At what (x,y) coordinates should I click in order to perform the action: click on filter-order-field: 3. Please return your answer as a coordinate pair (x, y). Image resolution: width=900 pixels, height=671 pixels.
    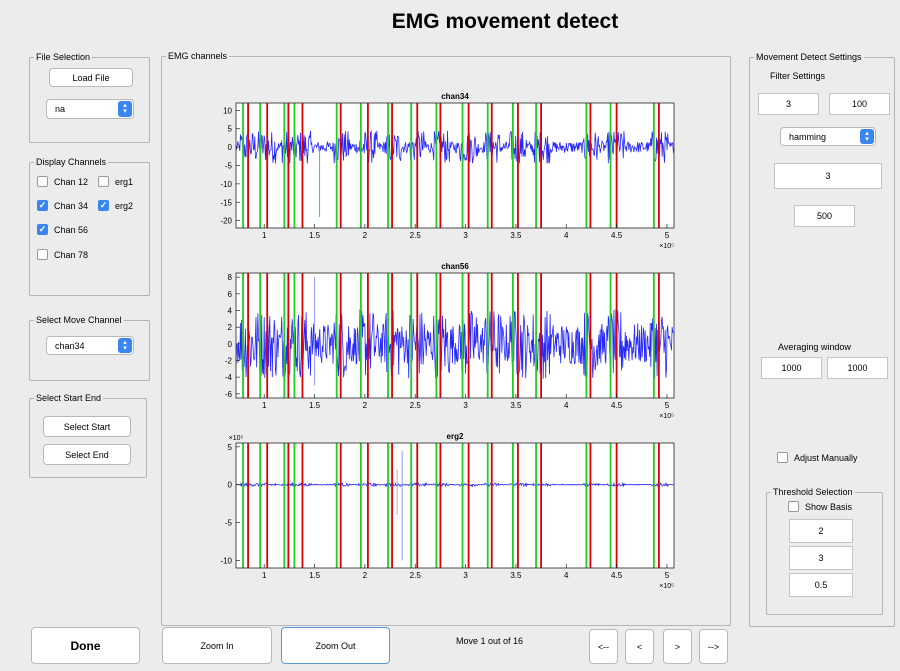
    Looking at the image, I should click on (828, 176).